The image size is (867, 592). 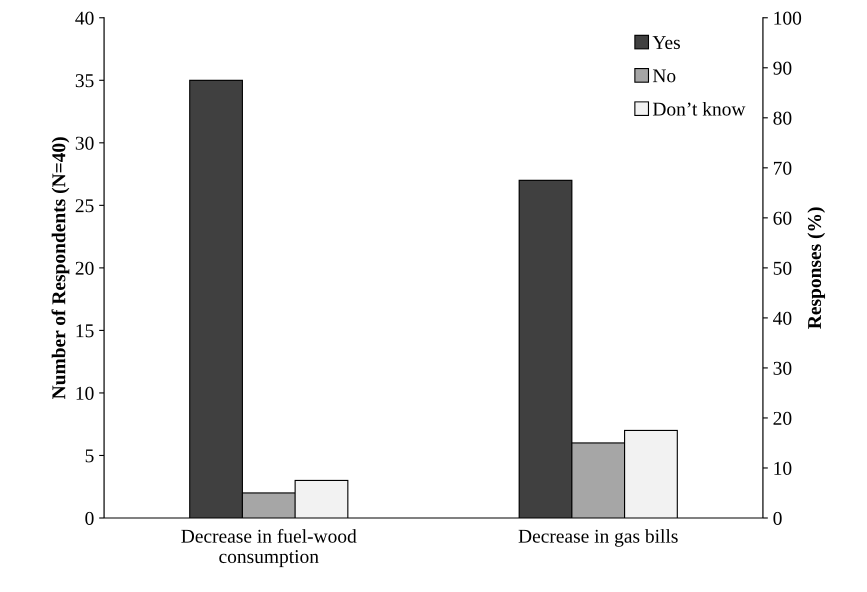 I want to click on legend-label: Don’t know, so click(x=699, y=109).